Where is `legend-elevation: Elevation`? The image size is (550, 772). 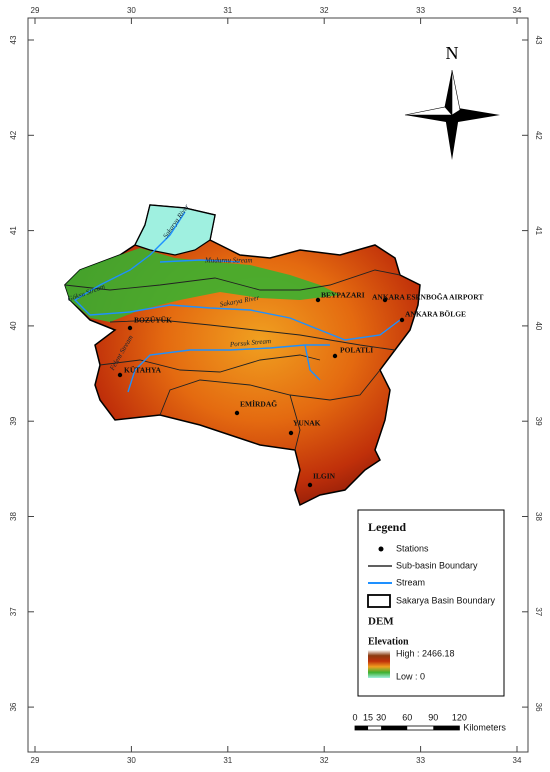
legend-elevation: Elevation is located at coordinates (388, 641).